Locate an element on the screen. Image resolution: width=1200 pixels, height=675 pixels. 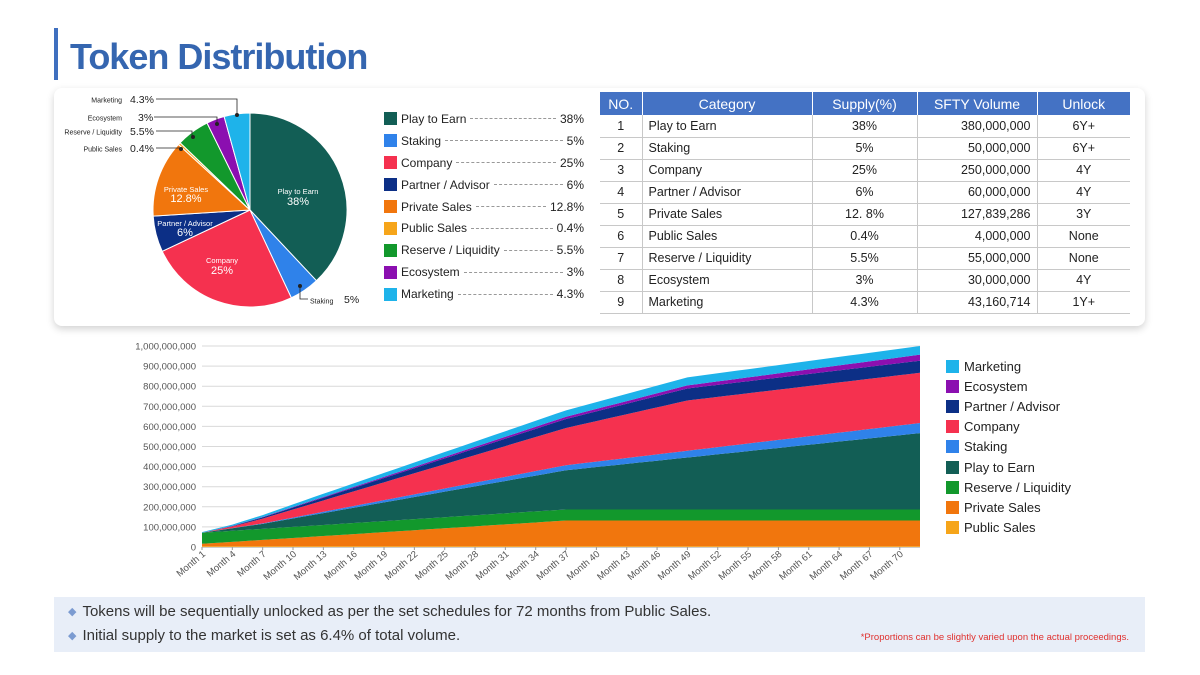
callout-dot-ecosystem is located at coordinates (217, 124).